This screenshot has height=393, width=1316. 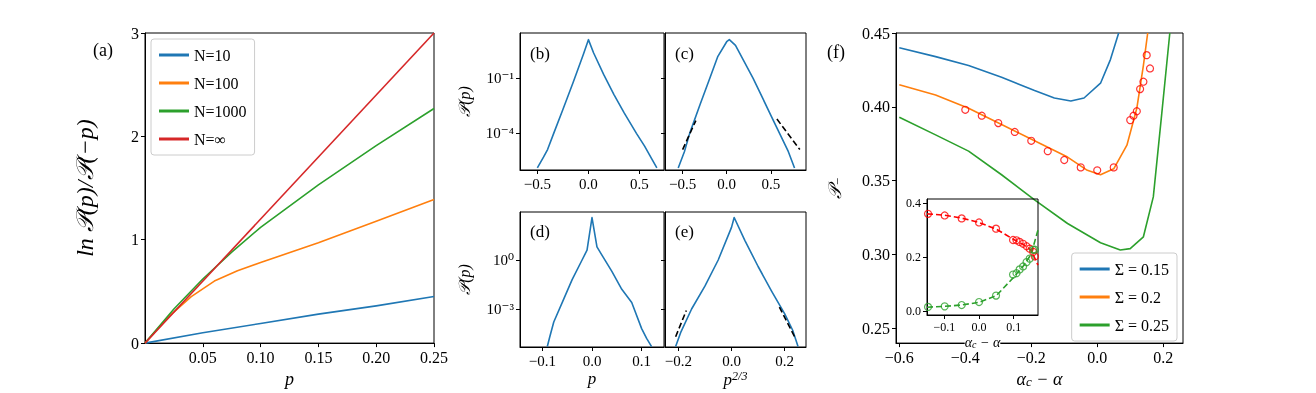 I want to click on y-tick-label: 10⁰, so click(x=503, y=260).